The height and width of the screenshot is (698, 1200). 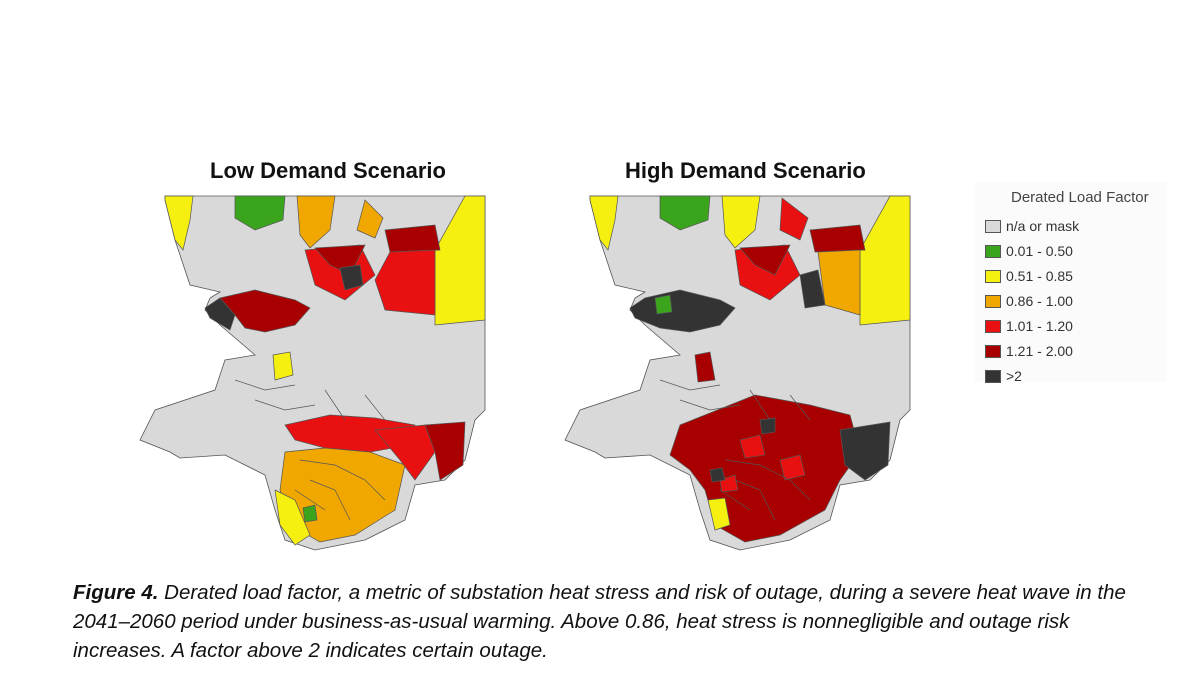 I want to click on low-demand-map, so click(x=312, y=373).